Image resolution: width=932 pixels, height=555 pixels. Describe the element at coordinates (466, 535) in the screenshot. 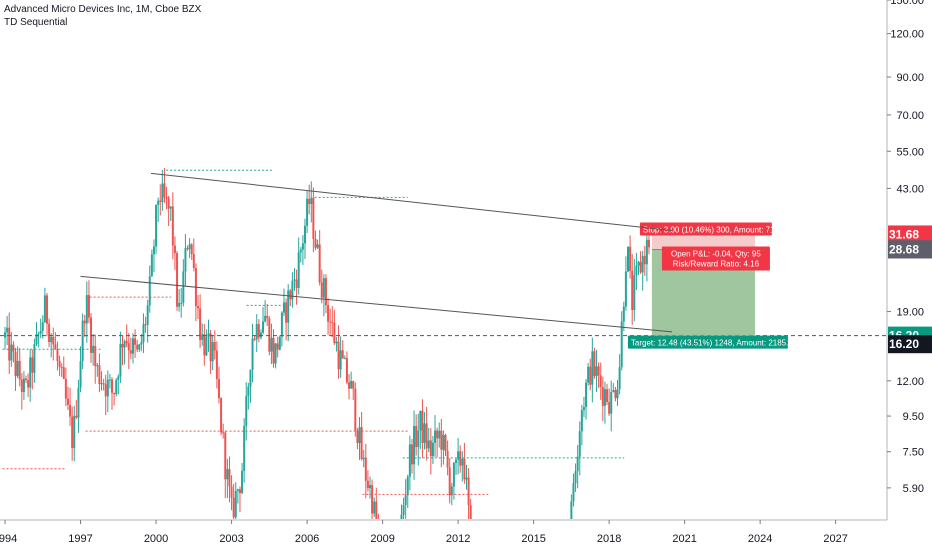

I see `time-axis-bg` at that location.